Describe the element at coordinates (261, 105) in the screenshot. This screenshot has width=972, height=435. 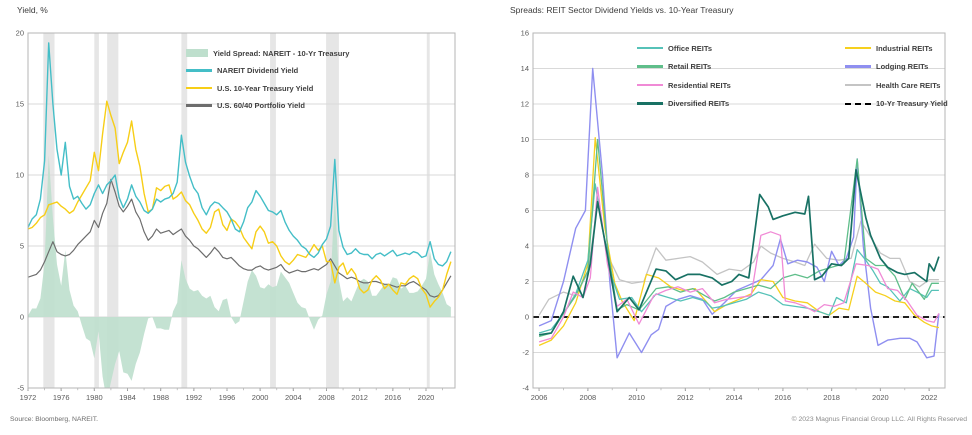
I see `legend-label: U.S. 60/40 Portfolio Yield` at that location.